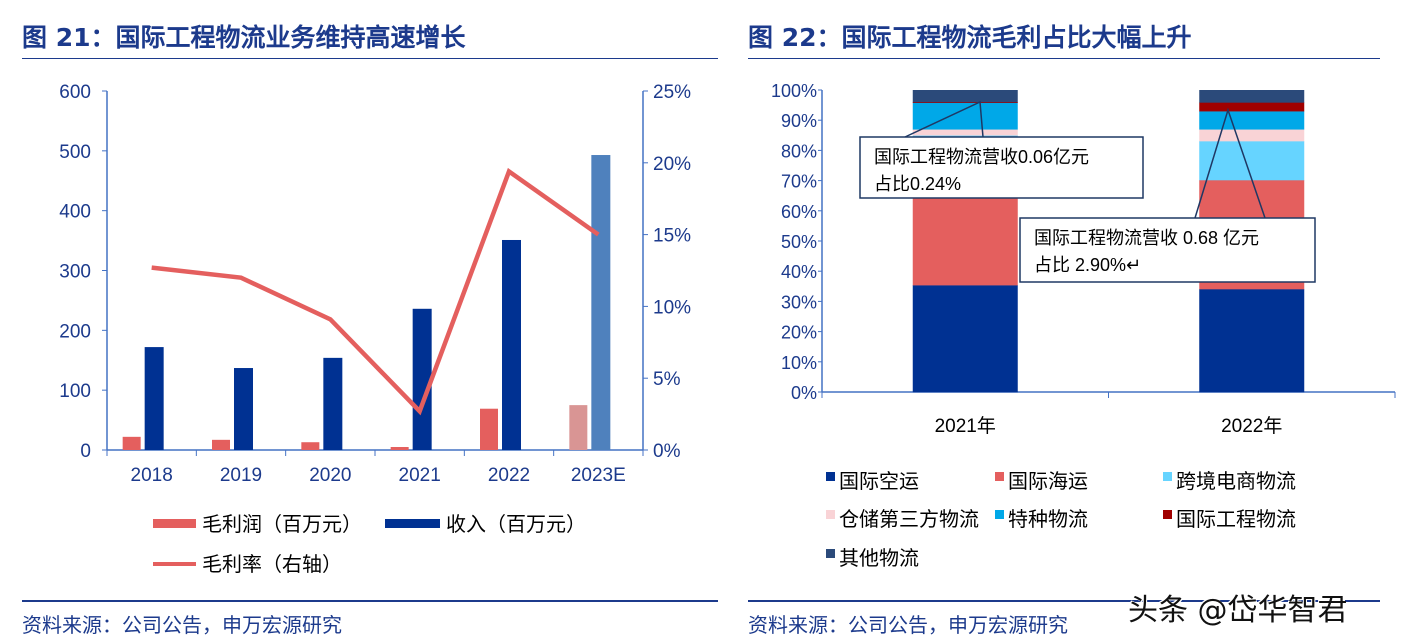 The image size is (1406, 639). What do you see at coordinates (799, 333) in the screenshot?
I see `y-tick-label: 20%` at bounding box center [799, 333].